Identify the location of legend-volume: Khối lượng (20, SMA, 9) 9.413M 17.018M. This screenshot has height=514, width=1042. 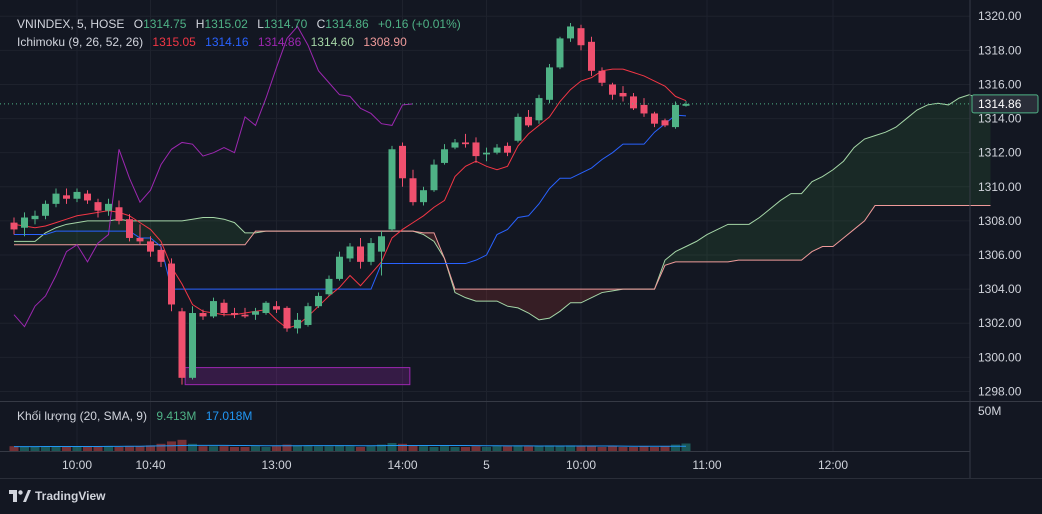
(134, 416).